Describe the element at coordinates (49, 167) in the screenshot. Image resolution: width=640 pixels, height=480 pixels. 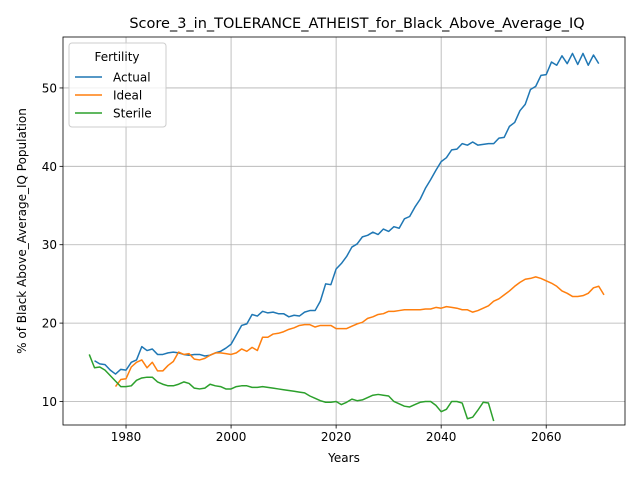
I see `y-tick-label: 40` at that location.